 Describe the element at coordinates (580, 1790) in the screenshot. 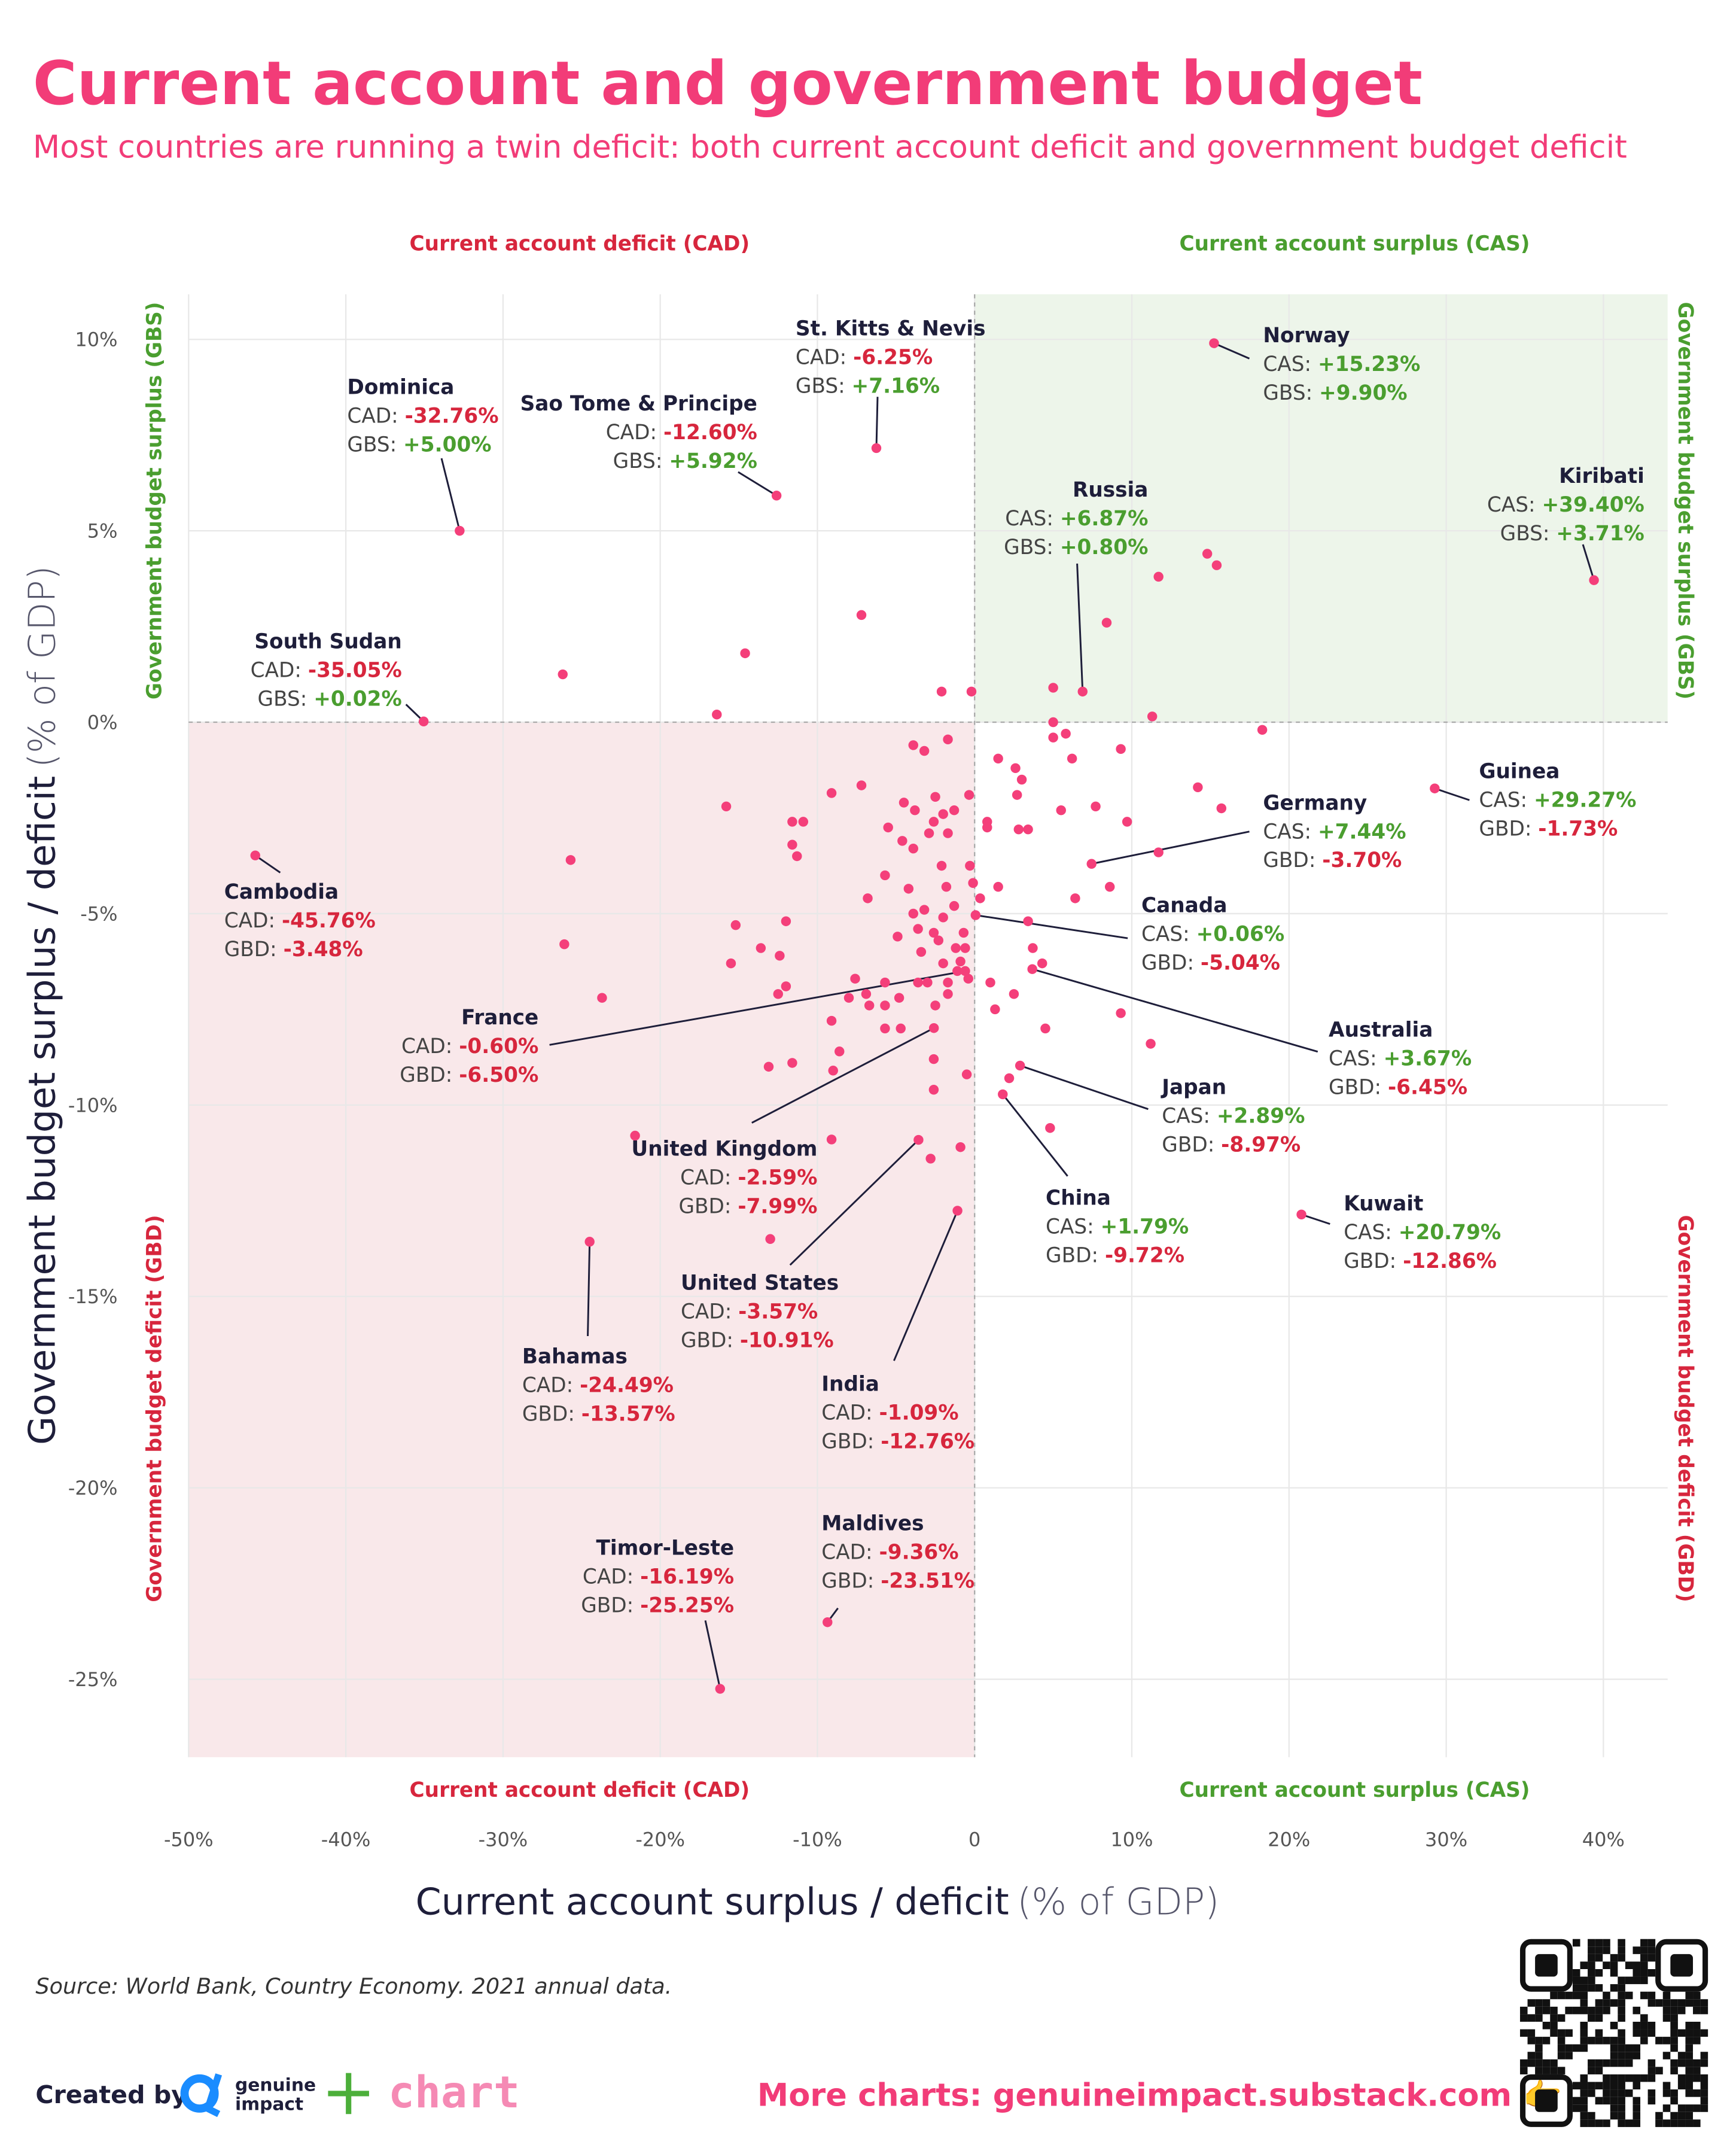

I see `quadrant-label-cad-bottom: Current account deficit (CAD)` at that location.